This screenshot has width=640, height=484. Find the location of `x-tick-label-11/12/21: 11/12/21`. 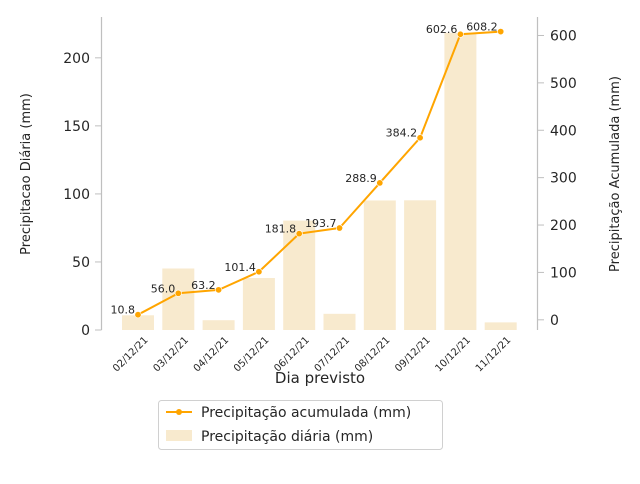

x-tick-label-11/12/21: 11/12/21 is located at coordinates (494, 355).